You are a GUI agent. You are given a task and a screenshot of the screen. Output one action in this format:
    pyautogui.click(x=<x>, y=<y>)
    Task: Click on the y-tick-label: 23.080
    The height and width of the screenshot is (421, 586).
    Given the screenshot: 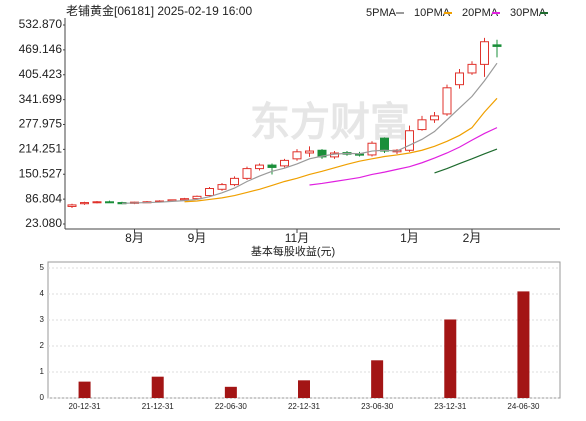 What is the action you would take?
    pyautogui.click(x=43, y=223)
    